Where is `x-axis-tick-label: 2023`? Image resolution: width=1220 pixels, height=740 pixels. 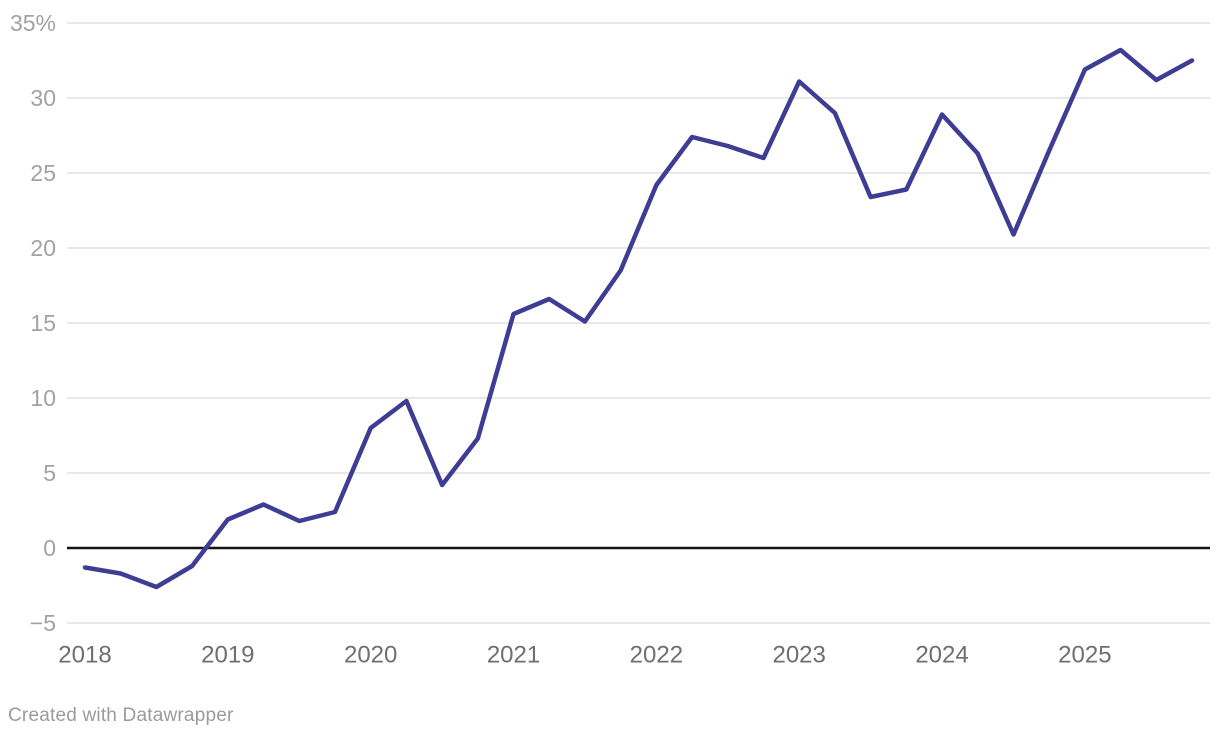 x-axis-tick-label: 2023 is located at coordinates (798, 655).